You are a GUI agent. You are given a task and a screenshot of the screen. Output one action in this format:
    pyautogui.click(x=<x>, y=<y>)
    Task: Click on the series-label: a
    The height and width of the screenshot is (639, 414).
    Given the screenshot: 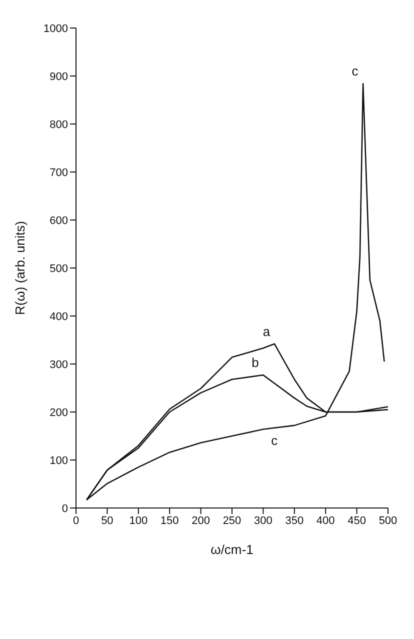 What is the action you would take?
    pyautogui.click(x=266, y=331)
    